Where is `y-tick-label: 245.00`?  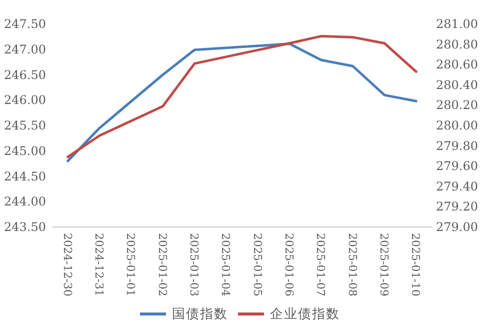
y-tick-label: 245.00 is located at coordinates (25, 151).